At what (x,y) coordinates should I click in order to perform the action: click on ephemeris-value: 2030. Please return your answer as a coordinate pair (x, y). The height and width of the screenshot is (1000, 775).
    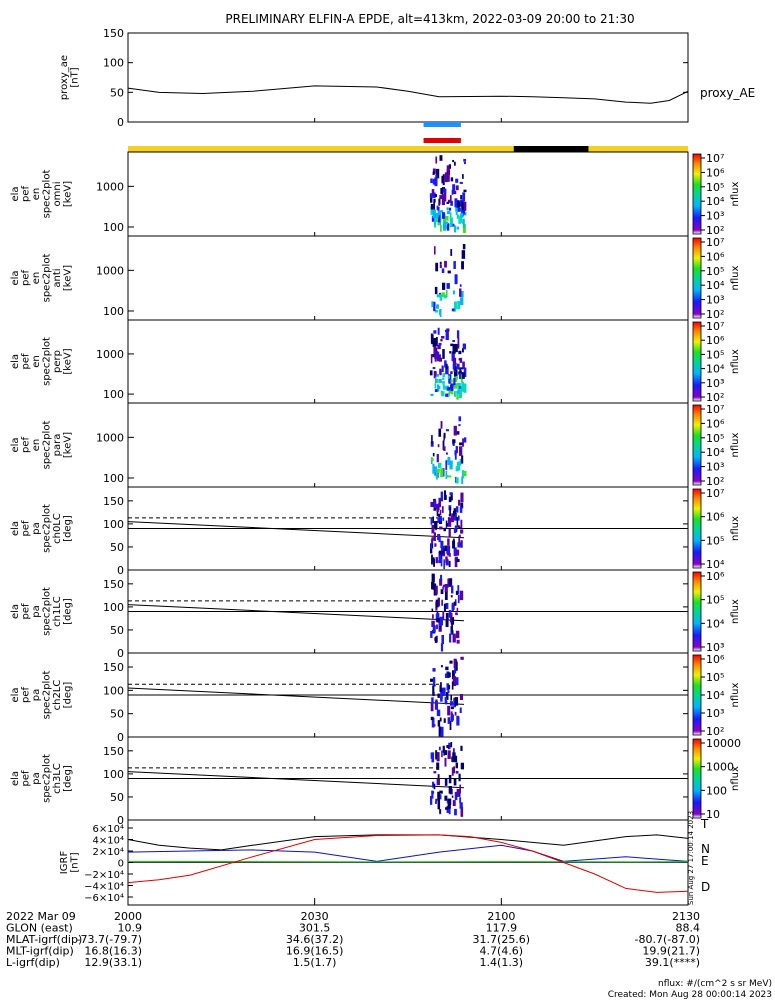
    Looking at the image, I should click on (315, 916).